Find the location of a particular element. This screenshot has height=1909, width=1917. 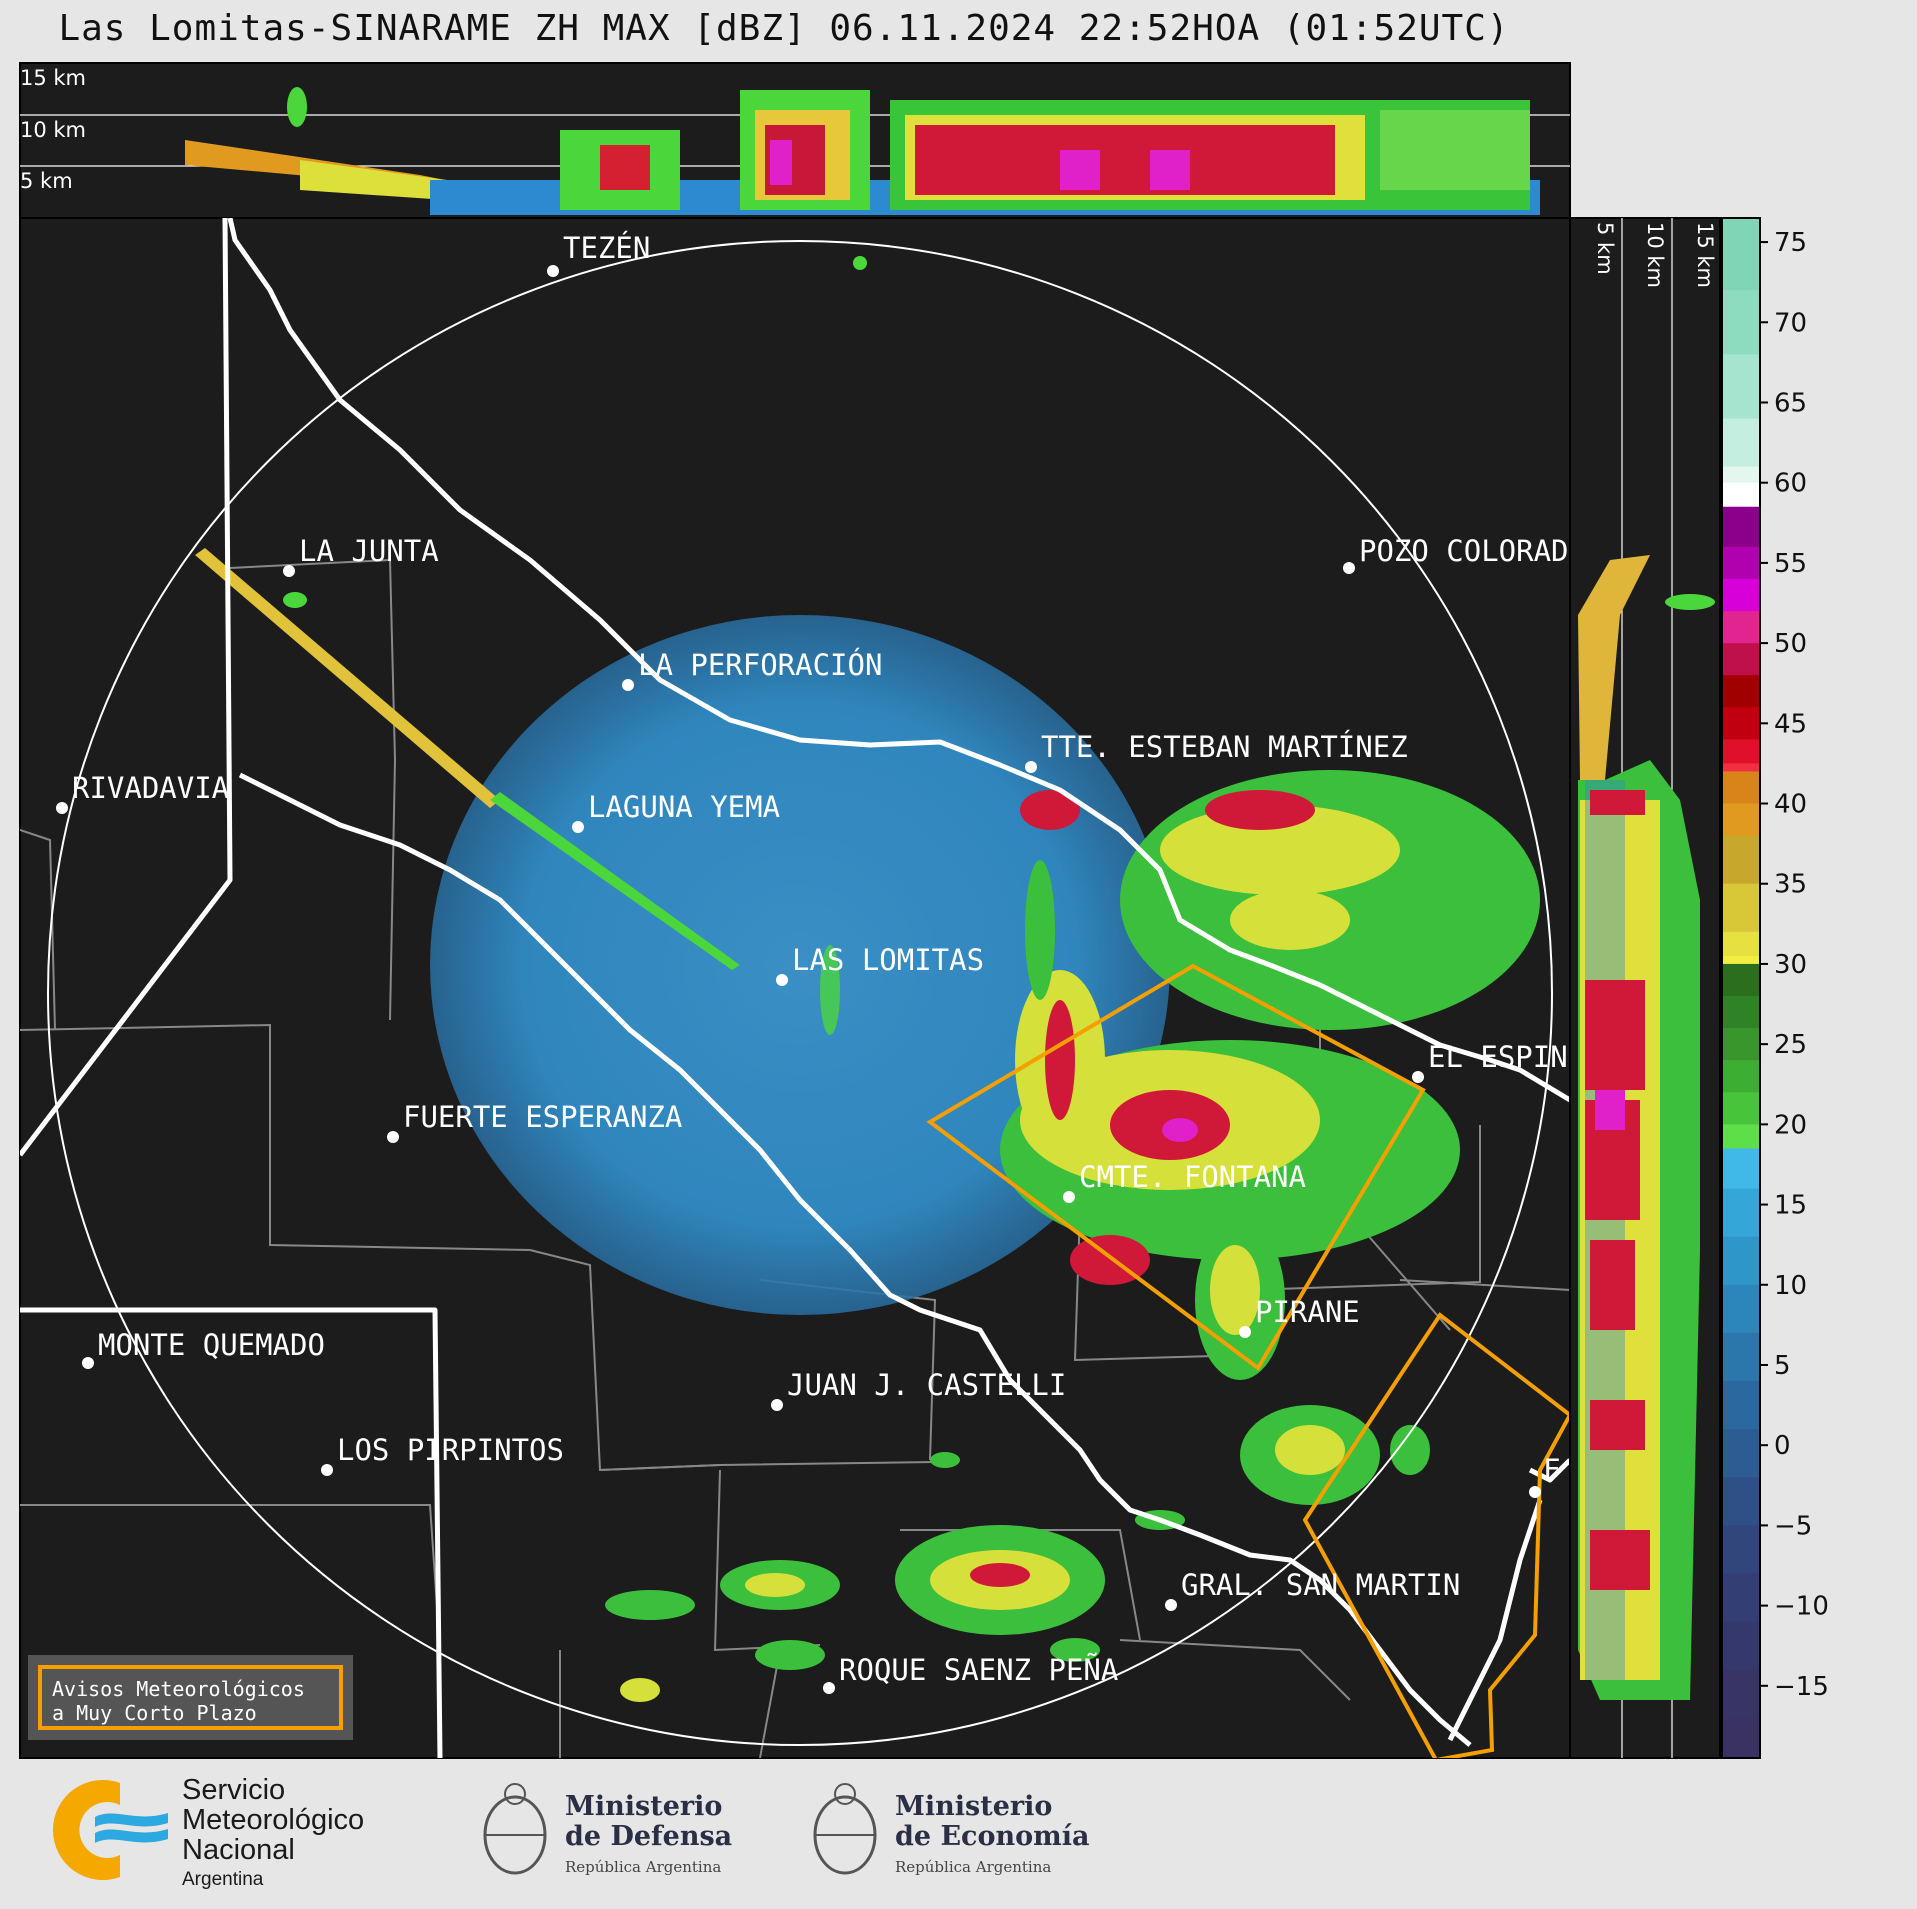

colorbar-tick-label: 45 is located at coordinates (1790, 724).